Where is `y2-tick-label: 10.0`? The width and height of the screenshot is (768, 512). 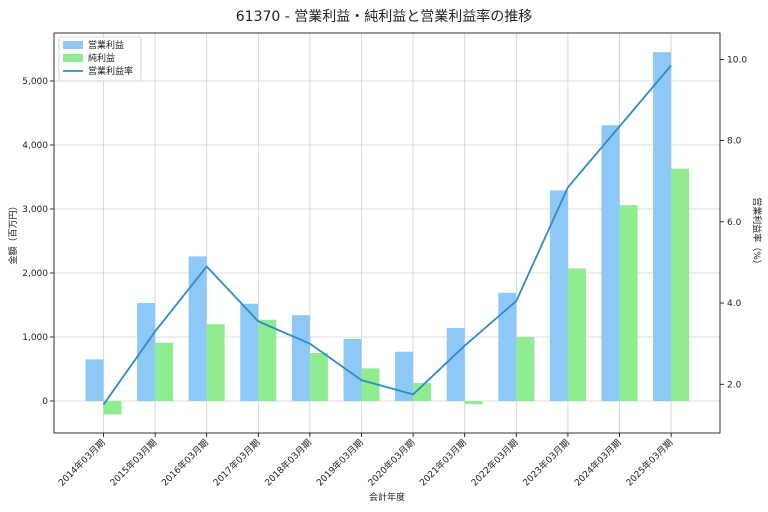 y2-tick-label: 10.0 is located at coordinates (737, 60).